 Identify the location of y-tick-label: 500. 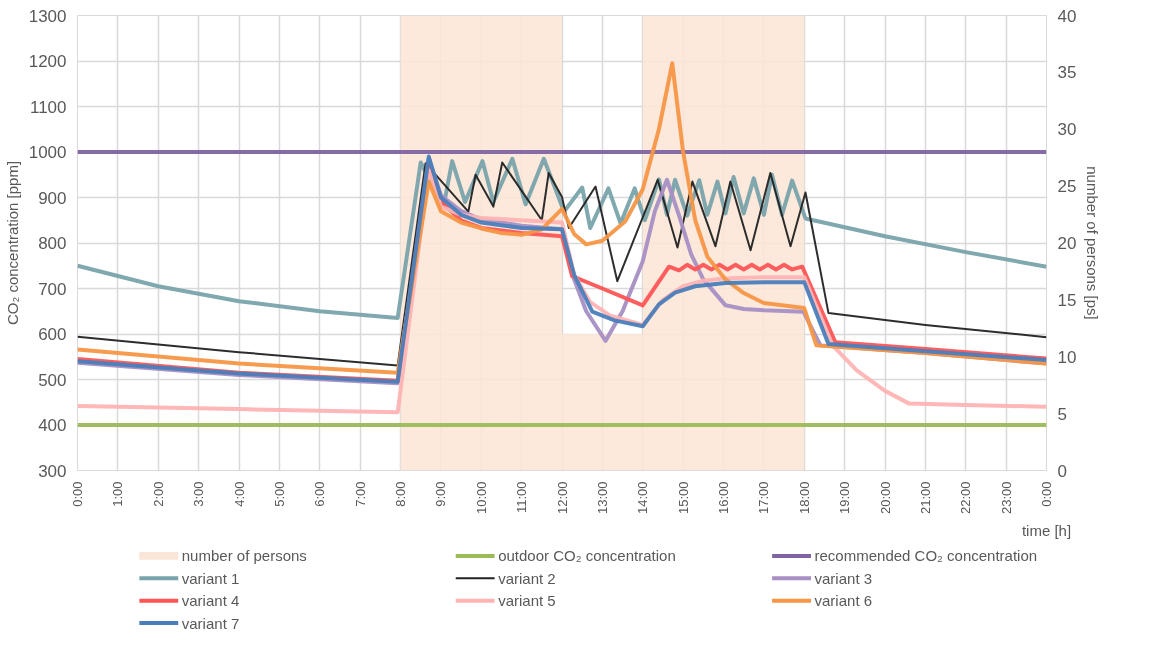
(52, 380).